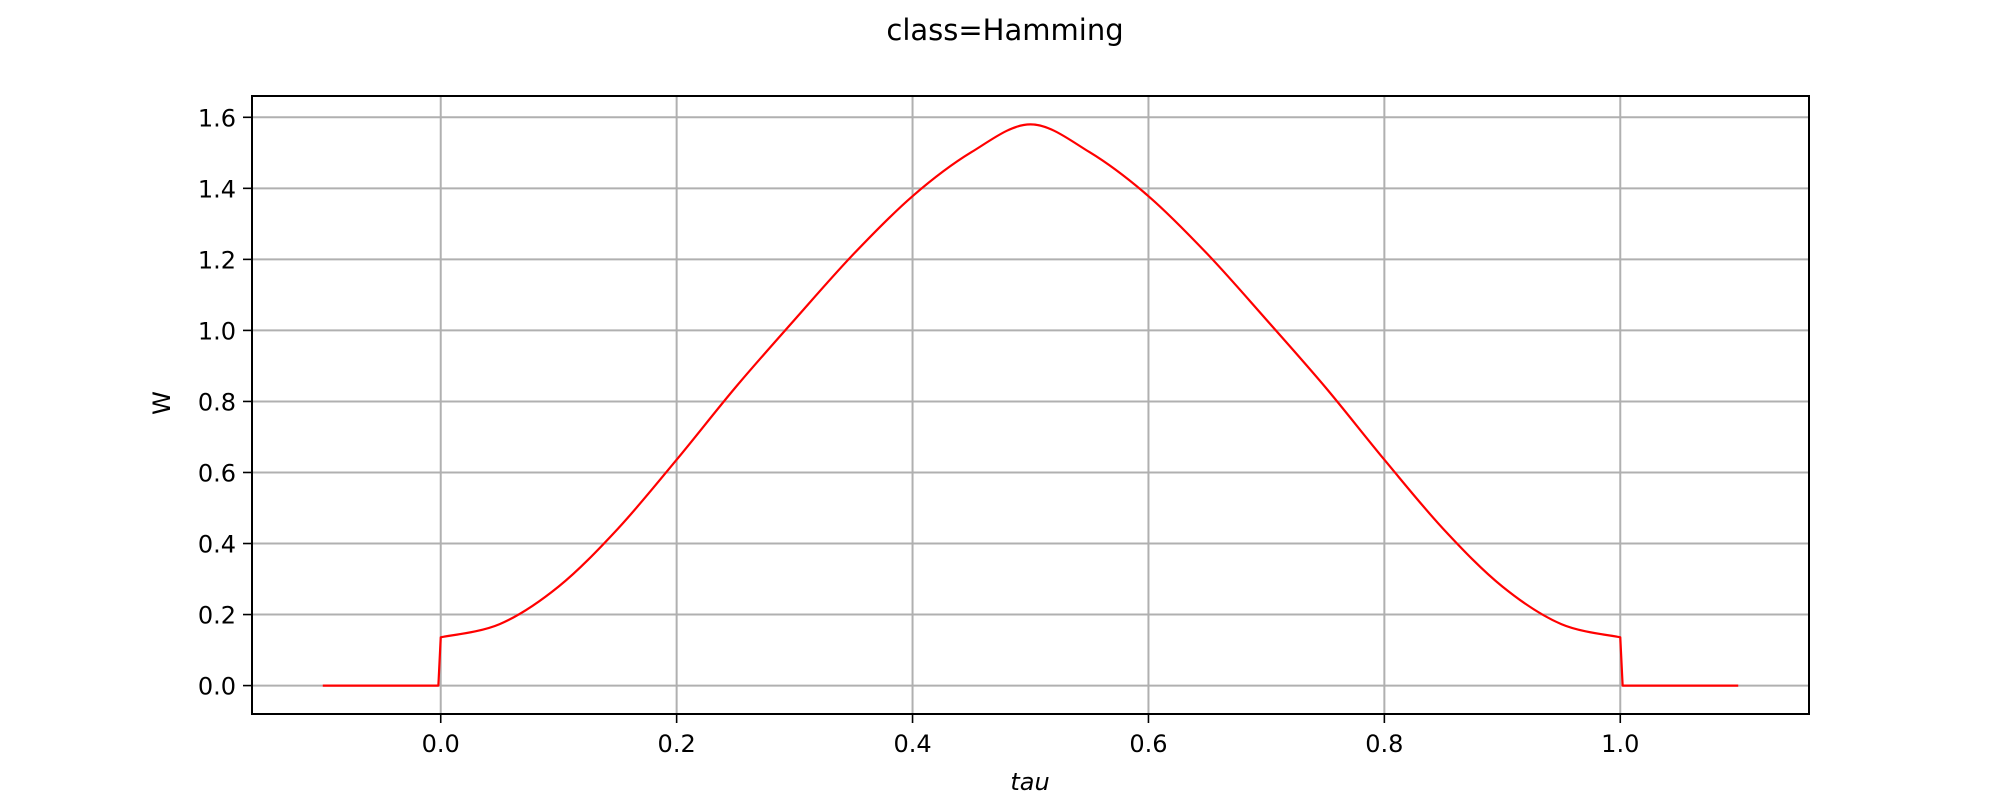 This screenshot has height=800, width=2000. What do you see at coordinates (217, 545) in the screenshot?
I see `y-tick-label: 0.4` at bounding box center [217, 545].